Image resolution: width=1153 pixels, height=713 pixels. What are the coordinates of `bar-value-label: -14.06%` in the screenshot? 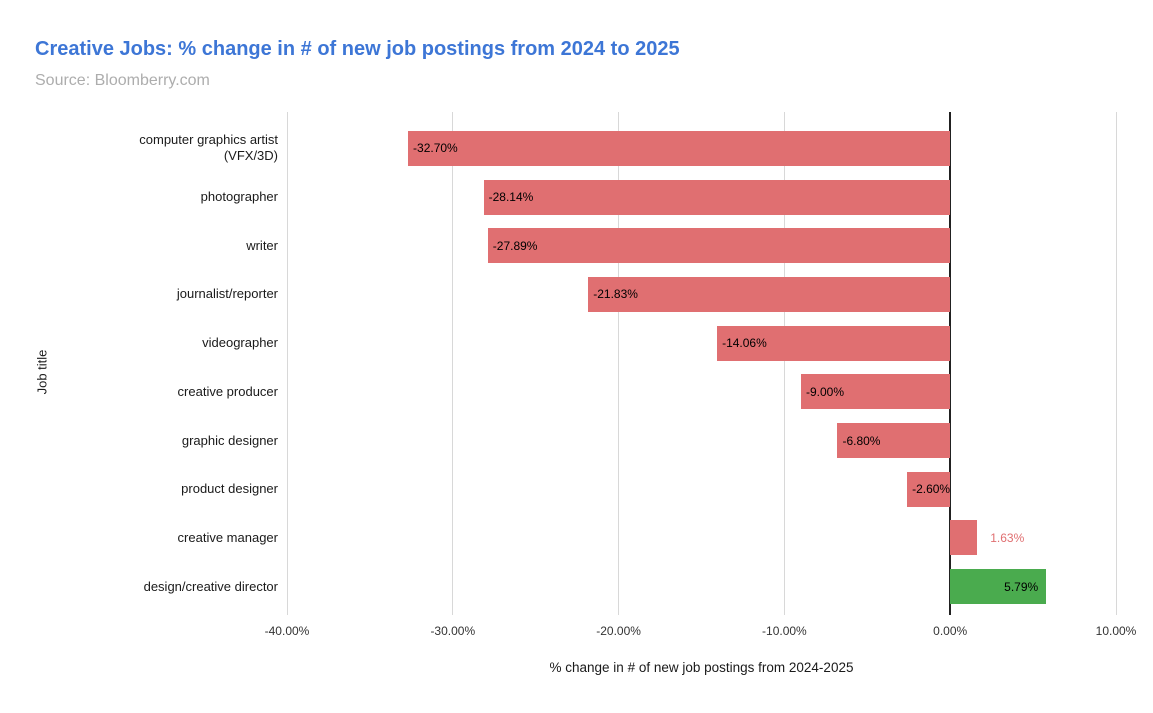 It's located at (744, 343).